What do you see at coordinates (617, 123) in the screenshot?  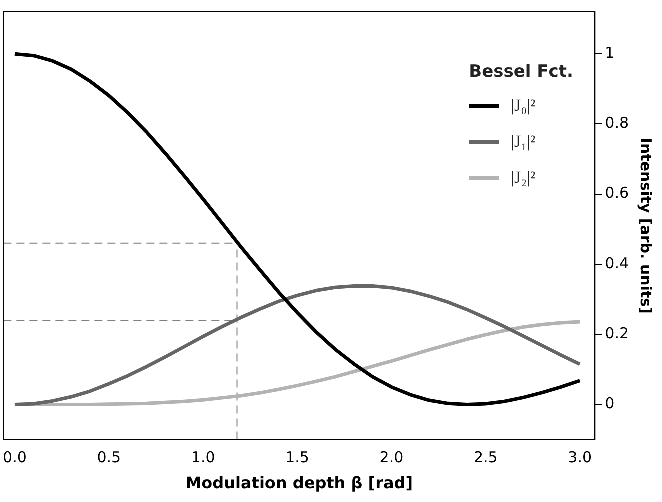 I see `y-tick-label: 0.8` at bounding box center [617, 123].